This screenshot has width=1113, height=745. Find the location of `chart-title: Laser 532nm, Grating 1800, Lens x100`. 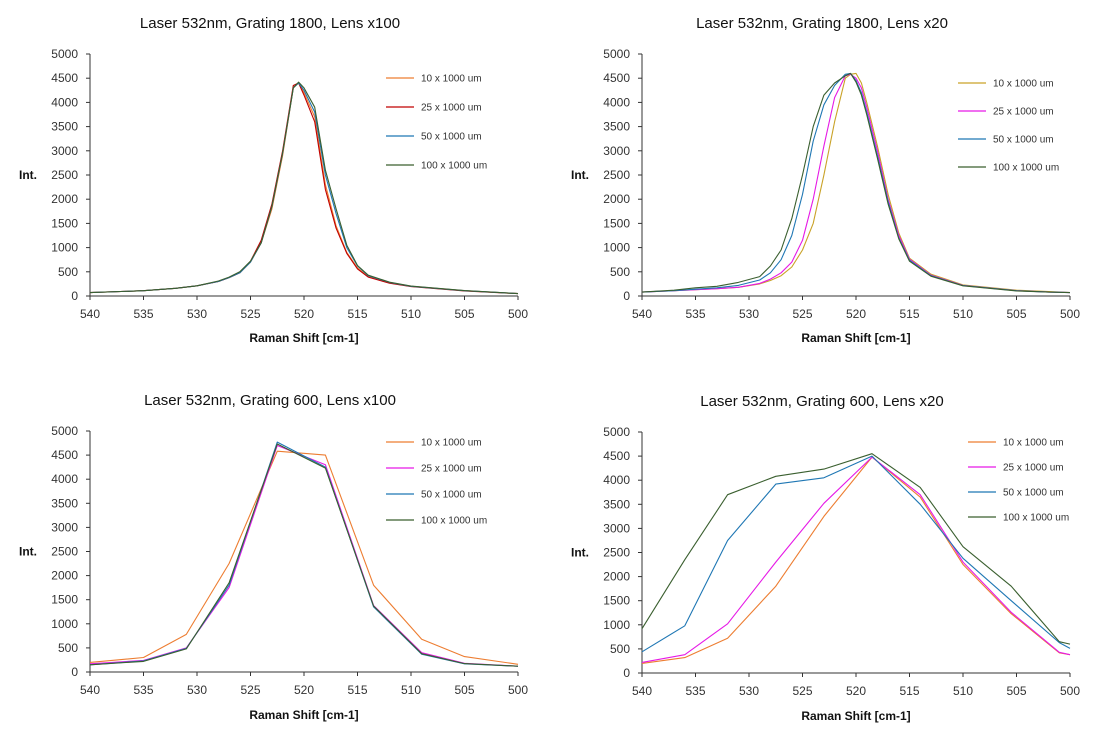

chart-title: Laser 532nm, Grating 1800, Lens x100 is located at coordinates (270, 23).